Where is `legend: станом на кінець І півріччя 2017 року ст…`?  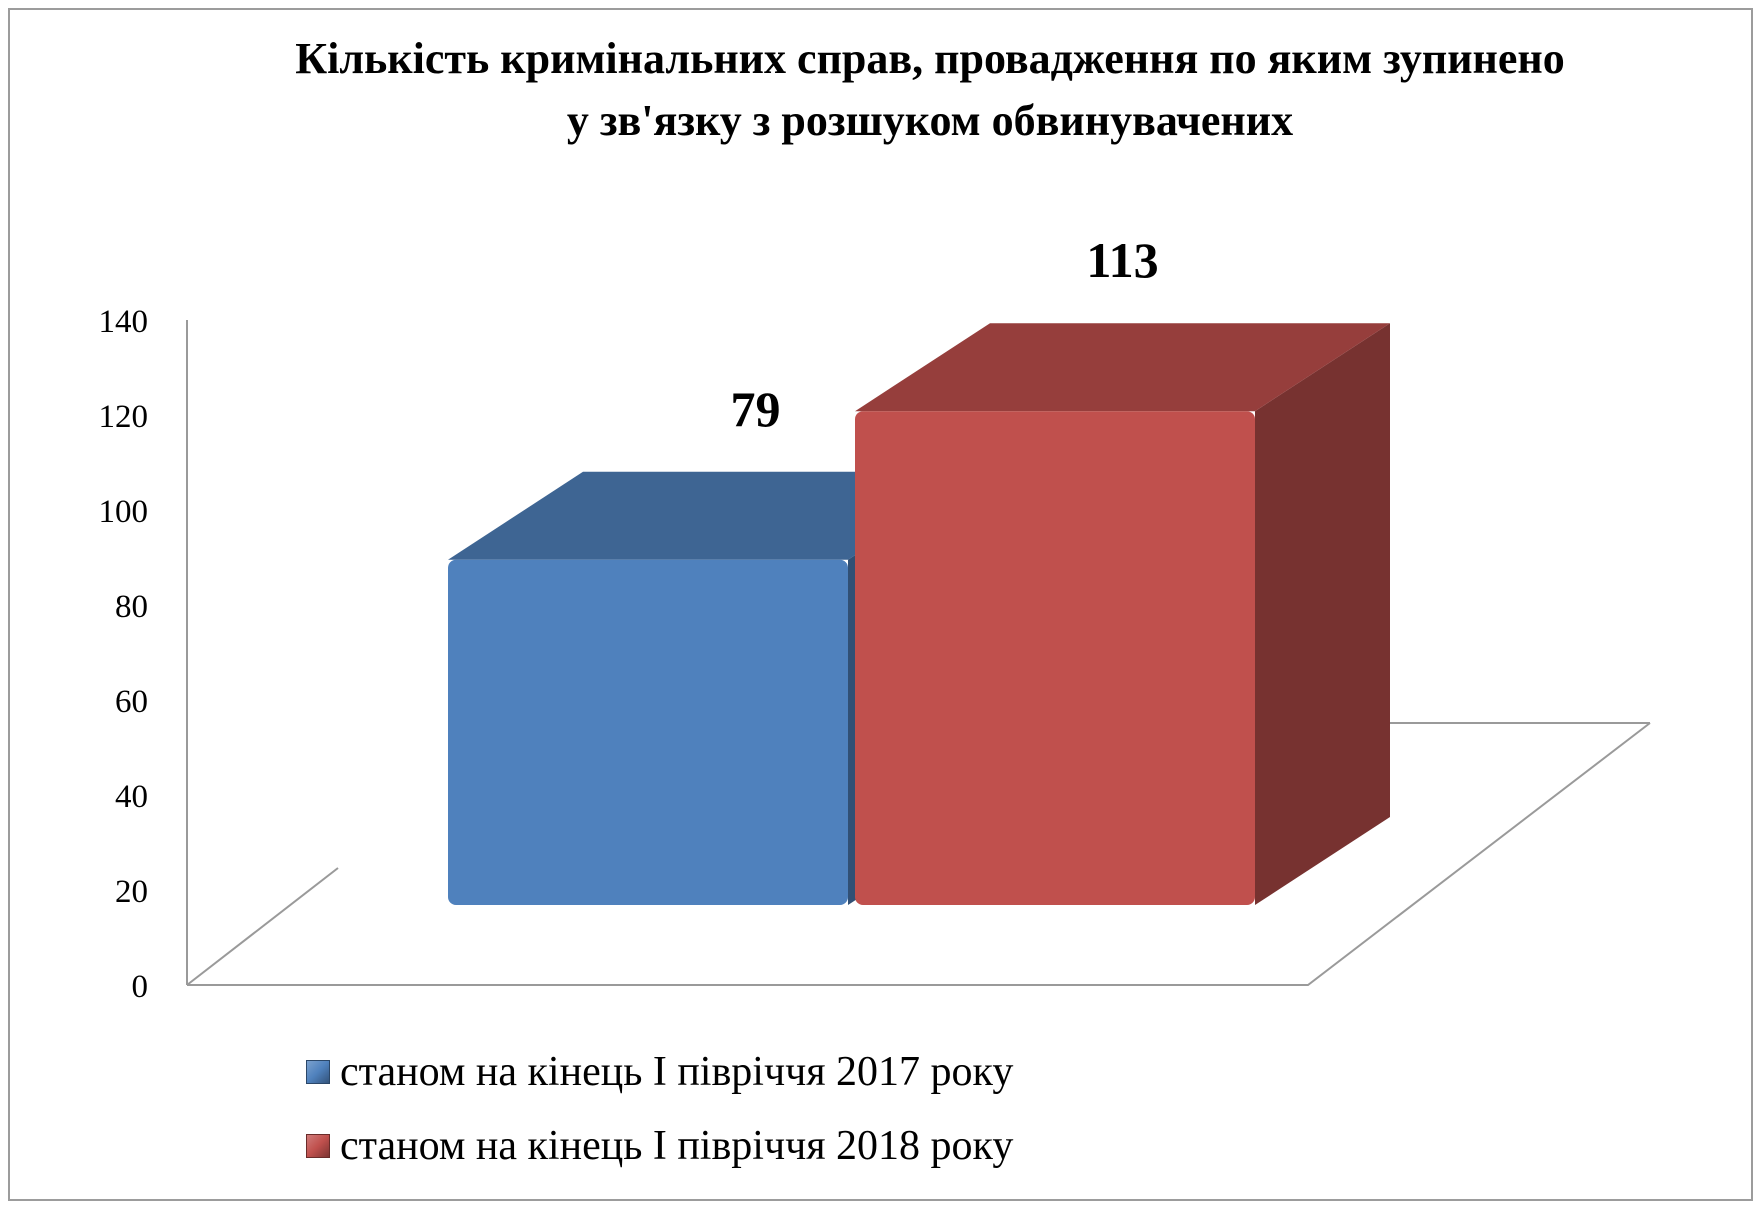 legend: станом на кінець І півріччя 2017 року ст… is located at coordinates (659, 1109).